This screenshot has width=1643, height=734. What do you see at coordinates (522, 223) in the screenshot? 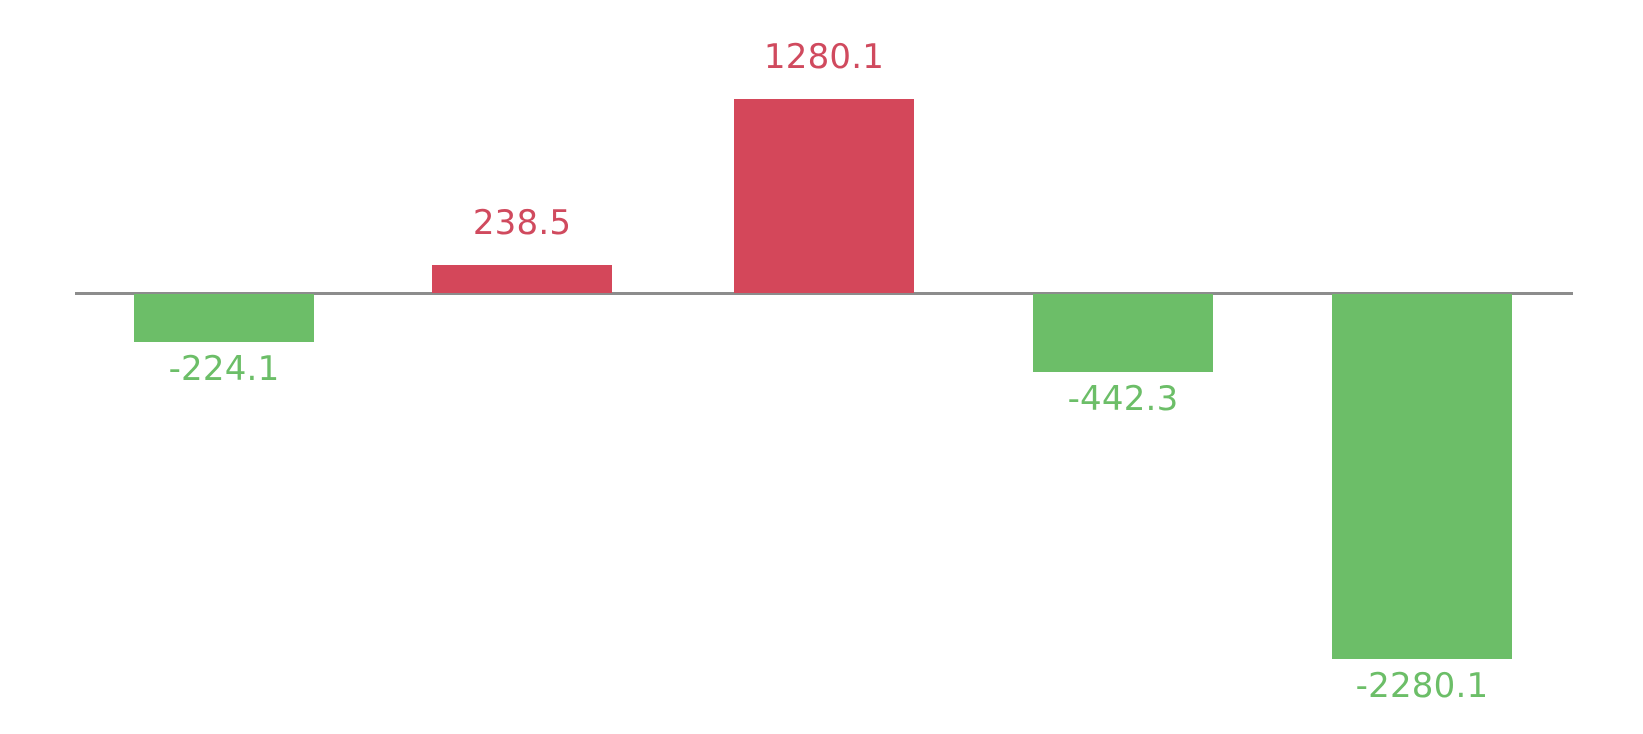
I see `bar-label-1: 238.5` at bounding box center [522, 223].